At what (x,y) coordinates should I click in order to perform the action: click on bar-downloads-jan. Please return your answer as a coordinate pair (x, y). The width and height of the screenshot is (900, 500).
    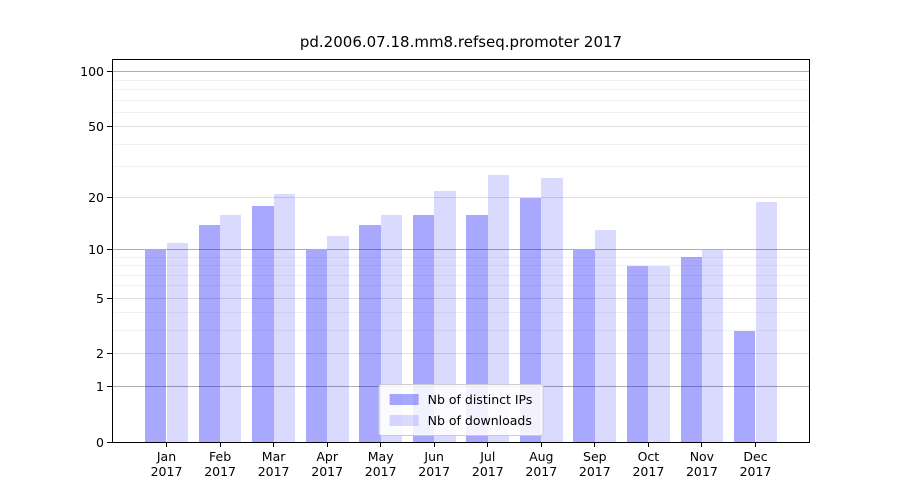
    Looking at the image, I should click on (177, 342).